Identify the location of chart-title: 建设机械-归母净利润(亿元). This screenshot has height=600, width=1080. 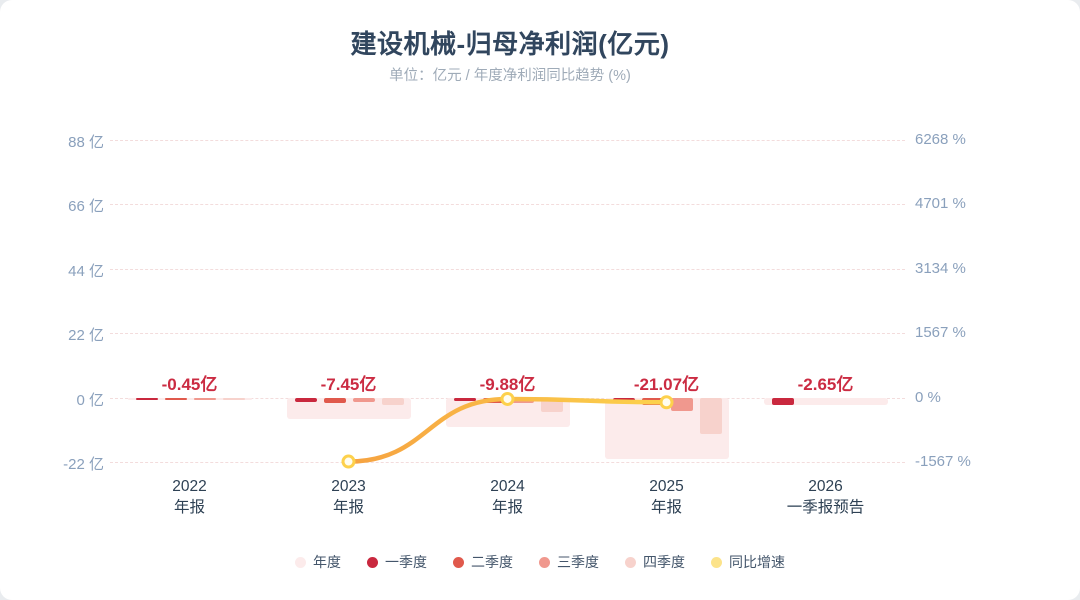
(510, 44).